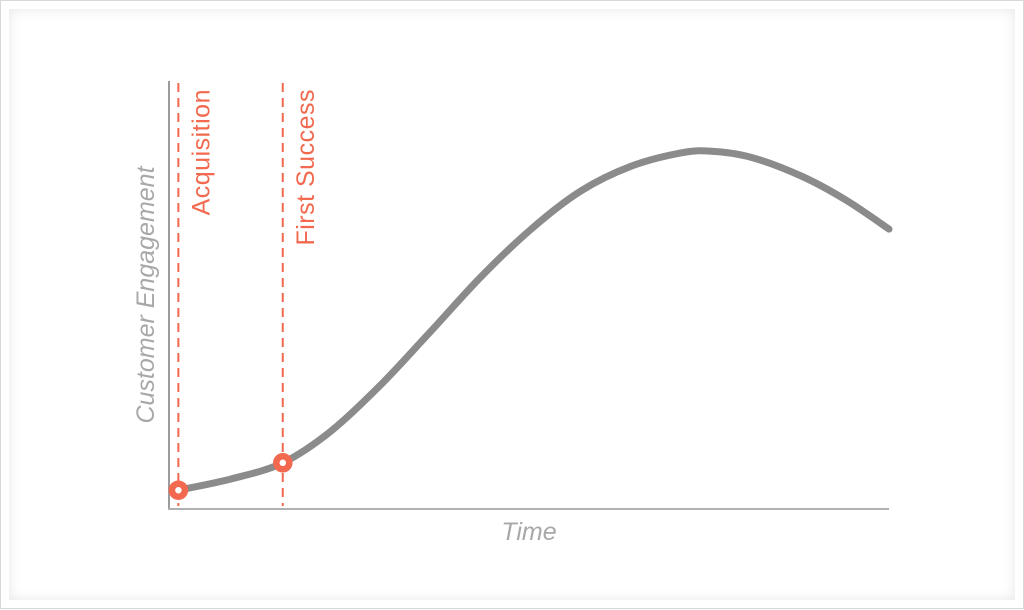 The width and height of the screenshot is (1024, 610). I want to click on first-success-marker, so click(283, 463).